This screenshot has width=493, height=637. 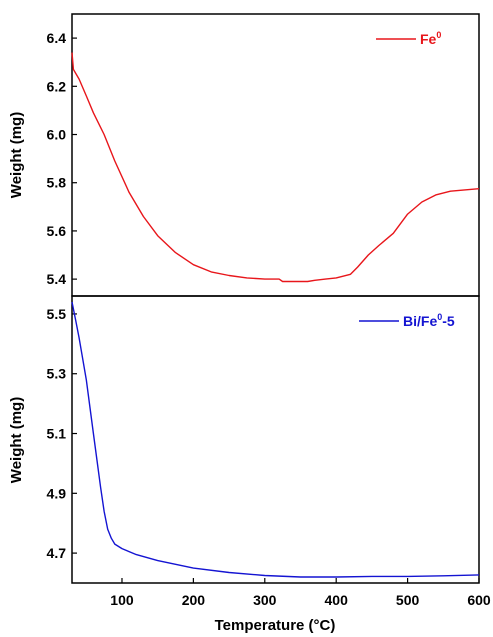 What do you see at coordinates (57, 374) in the screenshot?
I see `y-tick-label: 5.3` at bounding box center [57, 374].